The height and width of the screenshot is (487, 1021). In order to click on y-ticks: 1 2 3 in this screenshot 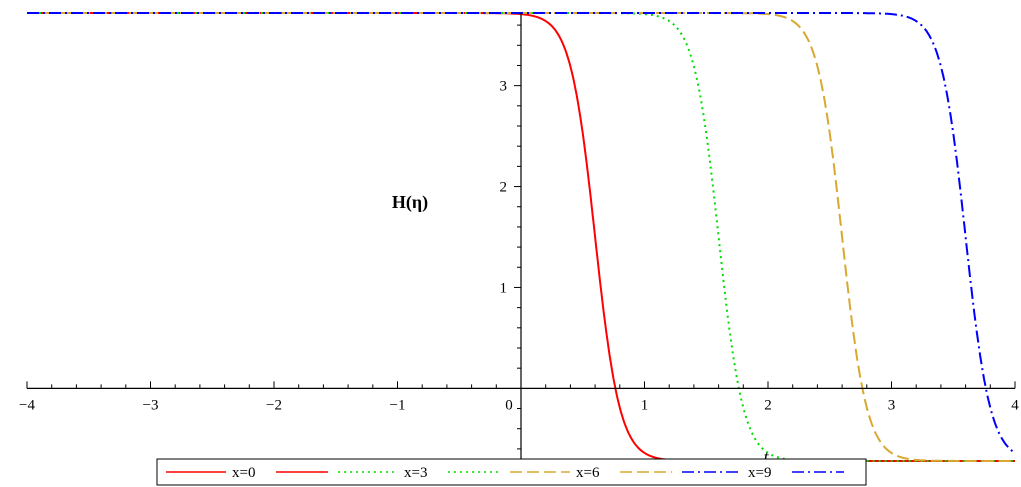, I will do `click(510, 237)`.